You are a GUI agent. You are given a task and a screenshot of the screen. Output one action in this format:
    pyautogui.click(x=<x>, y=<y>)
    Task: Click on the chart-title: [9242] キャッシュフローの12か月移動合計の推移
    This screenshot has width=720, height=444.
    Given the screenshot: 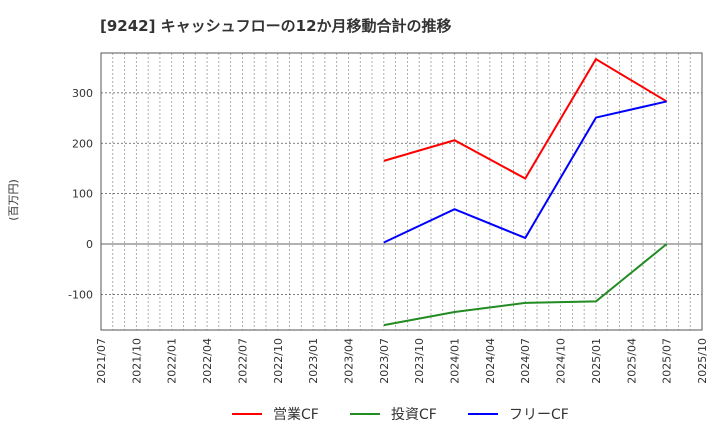 What is the action you would take?
    pyautogui.click(x=276, y=26)
    